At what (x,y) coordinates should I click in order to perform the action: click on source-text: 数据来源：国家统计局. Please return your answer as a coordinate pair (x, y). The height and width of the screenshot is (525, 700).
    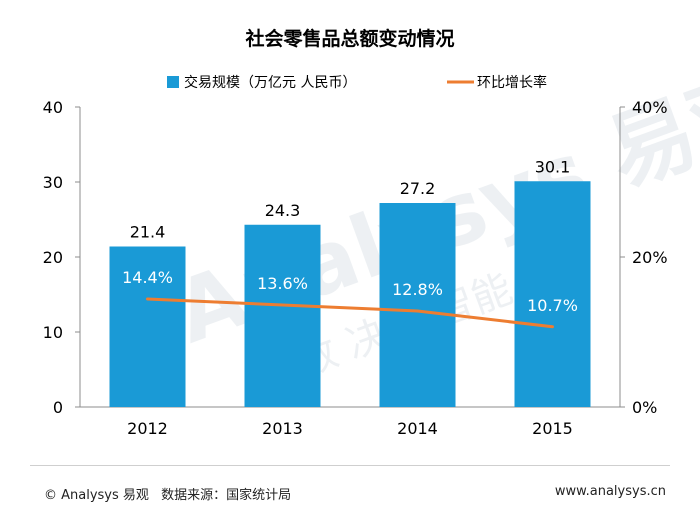
    Looking at the image, I should click on (226, 495).